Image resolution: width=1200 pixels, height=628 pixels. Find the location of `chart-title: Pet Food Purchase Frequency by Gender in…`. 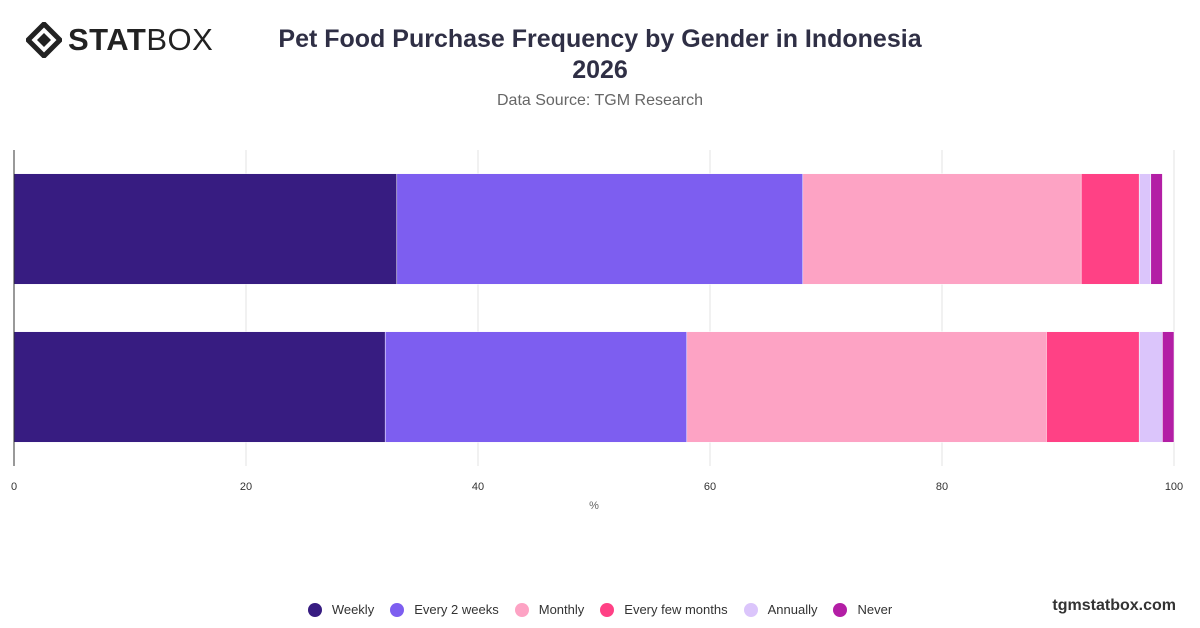

chart-title: Pet Food Purchase Frequency by Gender in… is located at coordinates (600, 55).